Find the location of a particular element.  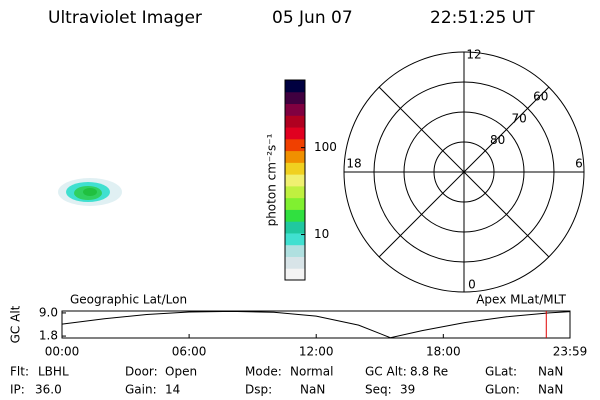

gc-xtick-label: 23:59 is located at coordinates (570, 352).